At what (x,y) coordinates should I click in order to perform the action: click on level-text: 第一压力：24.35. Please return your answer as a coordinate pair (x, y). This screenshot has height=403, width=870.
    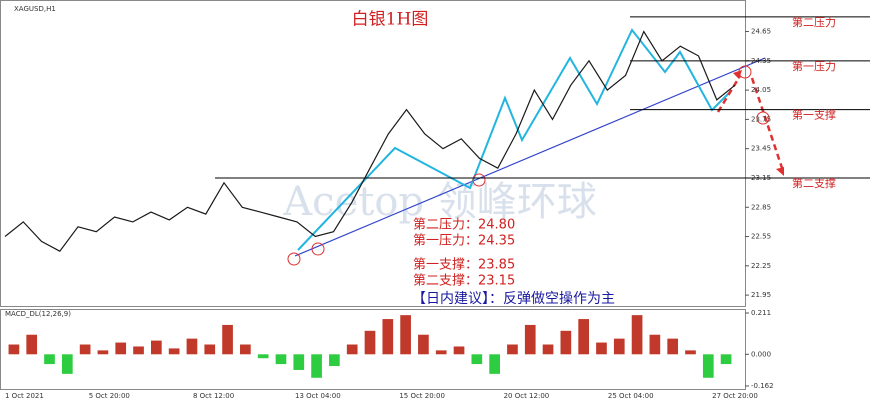
    Looking at the image, I should click on (464, 241).